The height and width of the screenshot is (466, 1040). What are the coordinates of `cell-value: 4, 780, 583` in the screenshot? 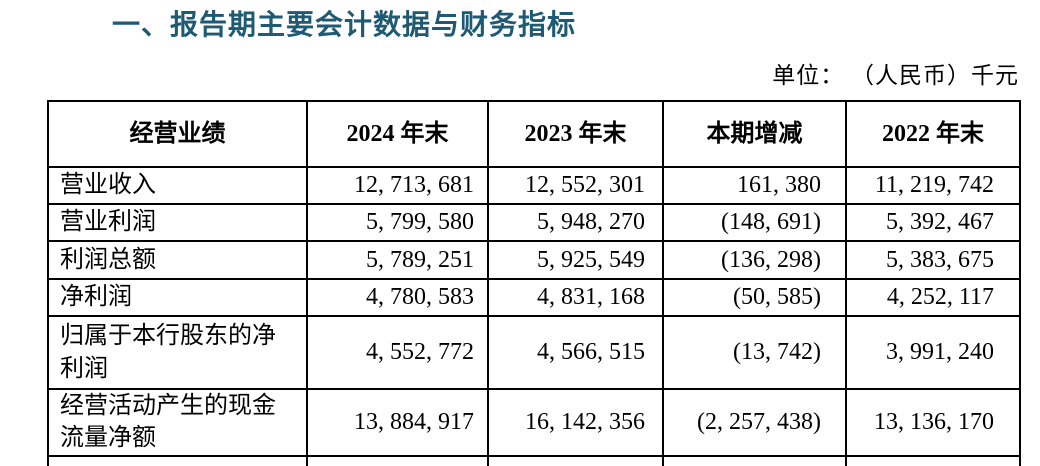 It's located at (397, 297).